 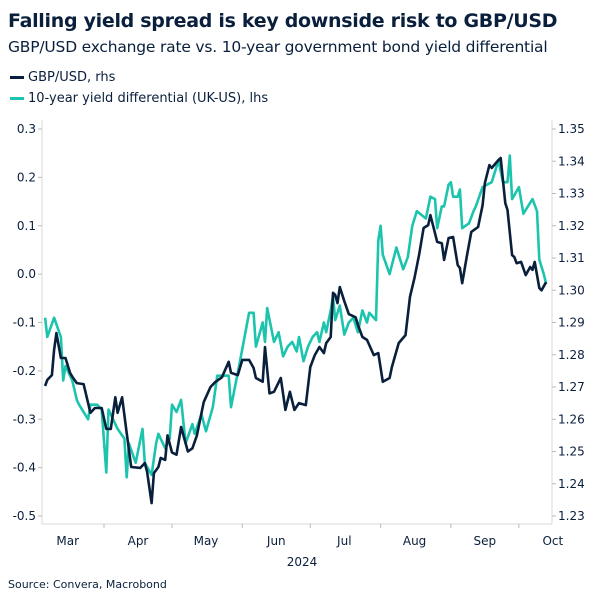 I want to click on x-tick-label-aug: Aug, so click(x=414, y=541).